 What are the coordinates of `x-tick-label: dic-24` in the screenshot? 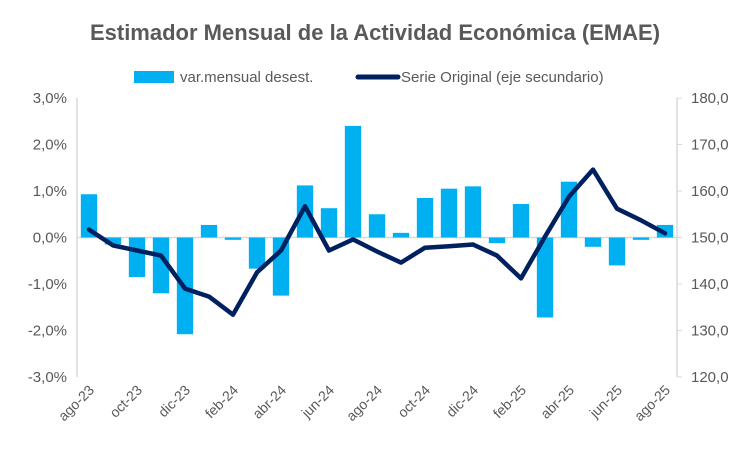 It's located at (462, 401).